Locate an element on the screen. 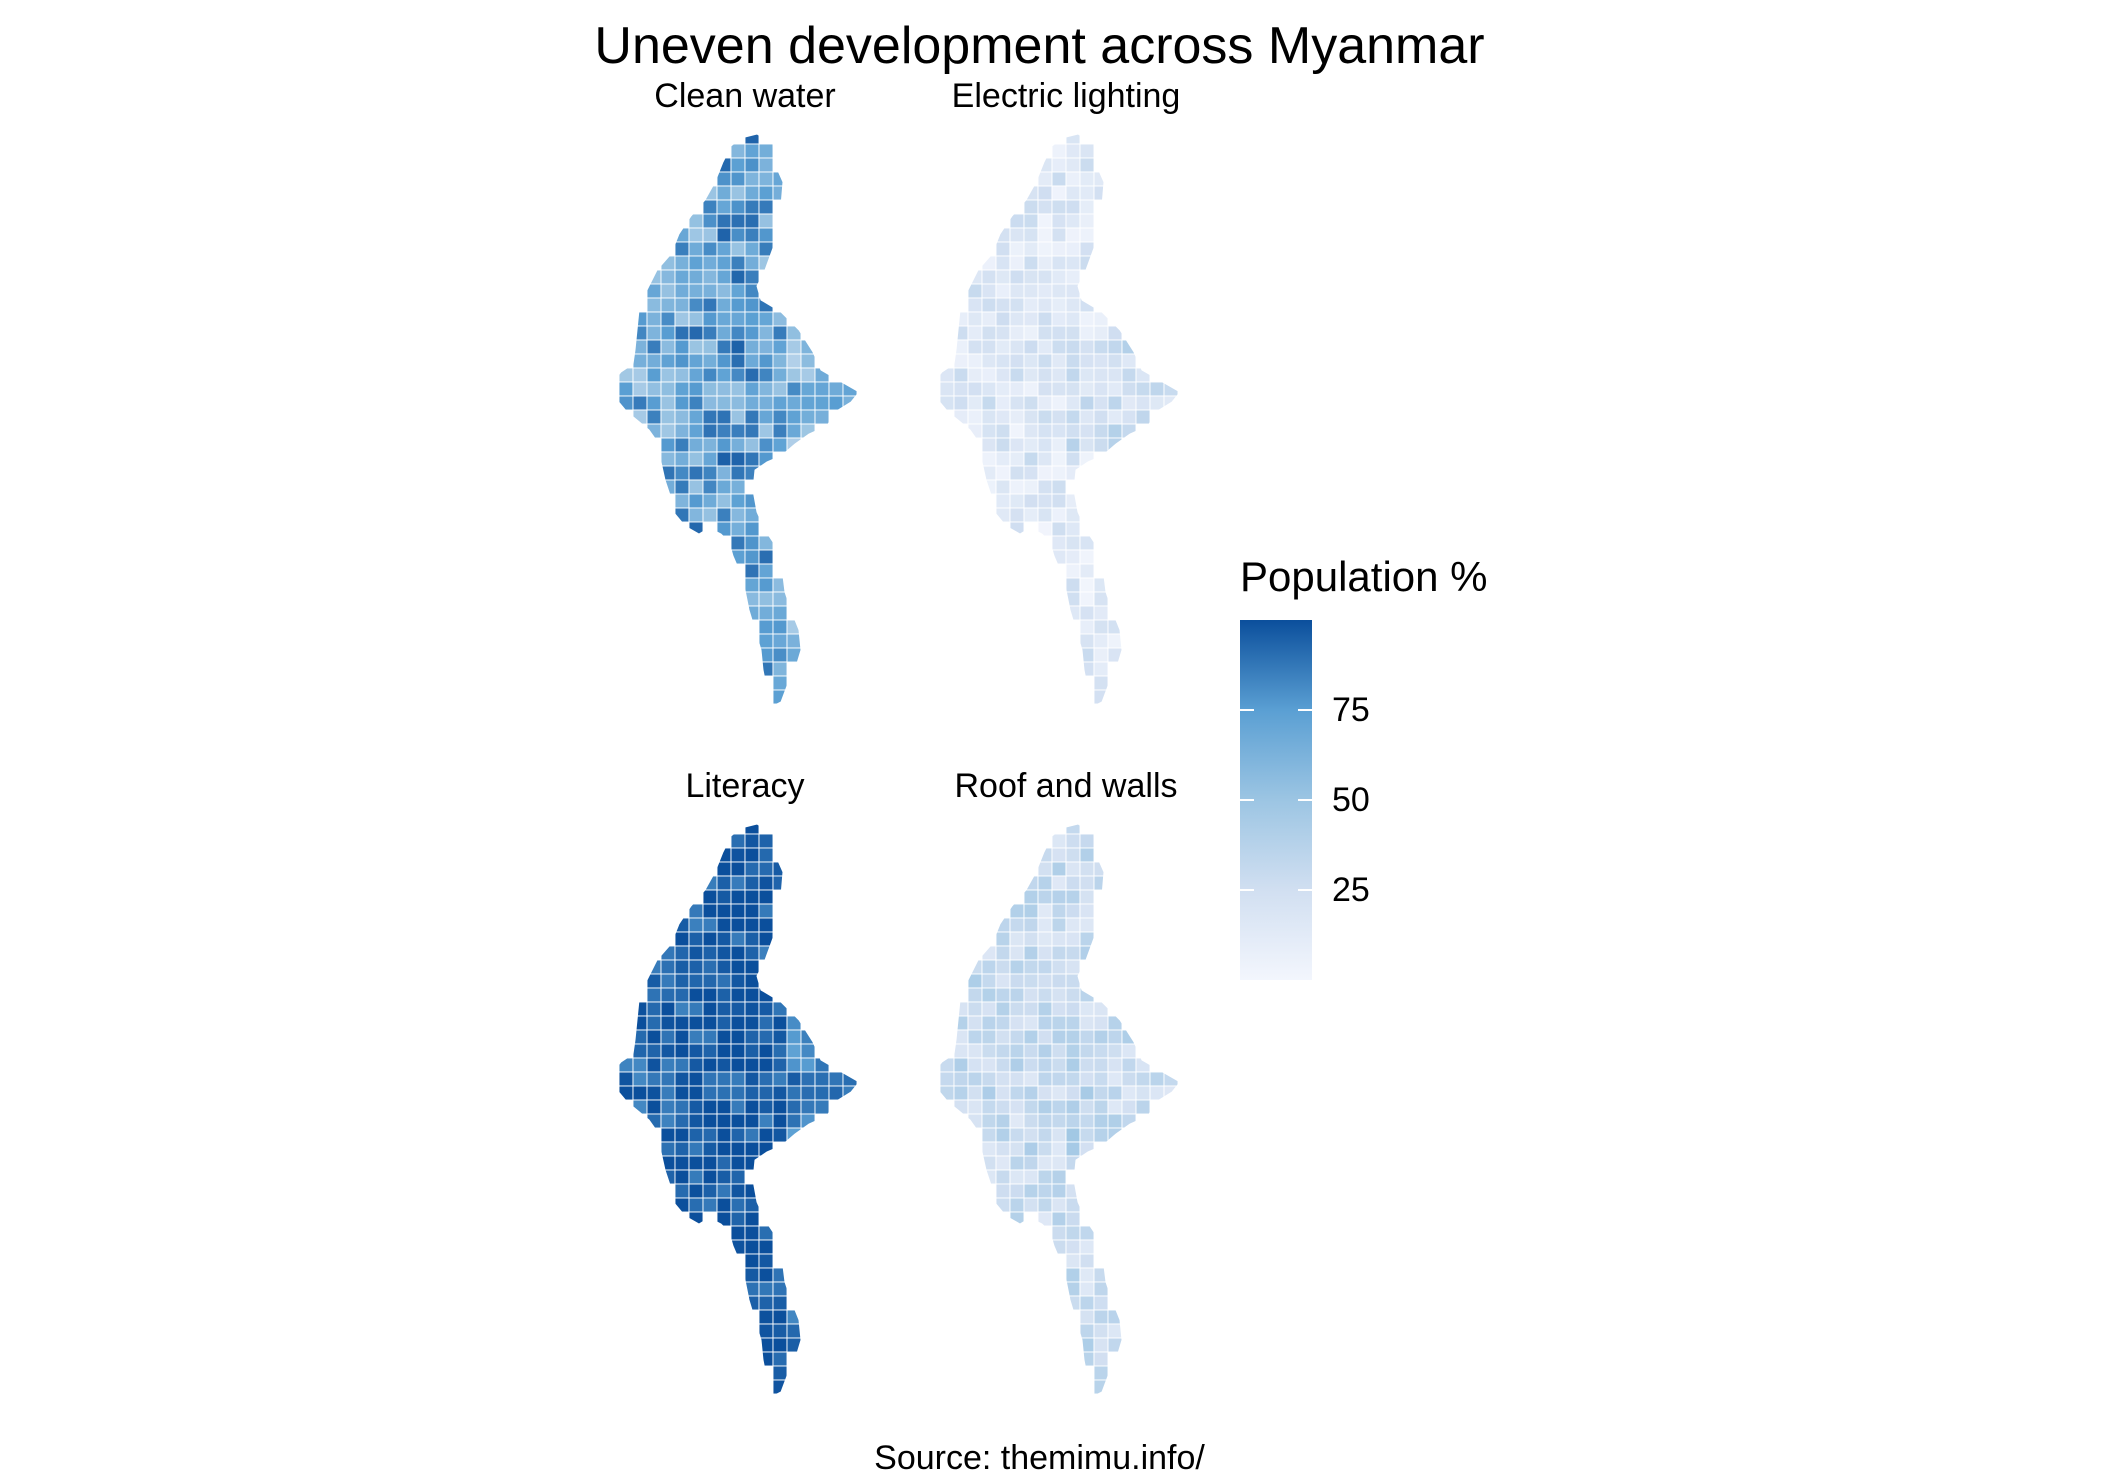  district-regions is located at coordinates (1059, 1109).